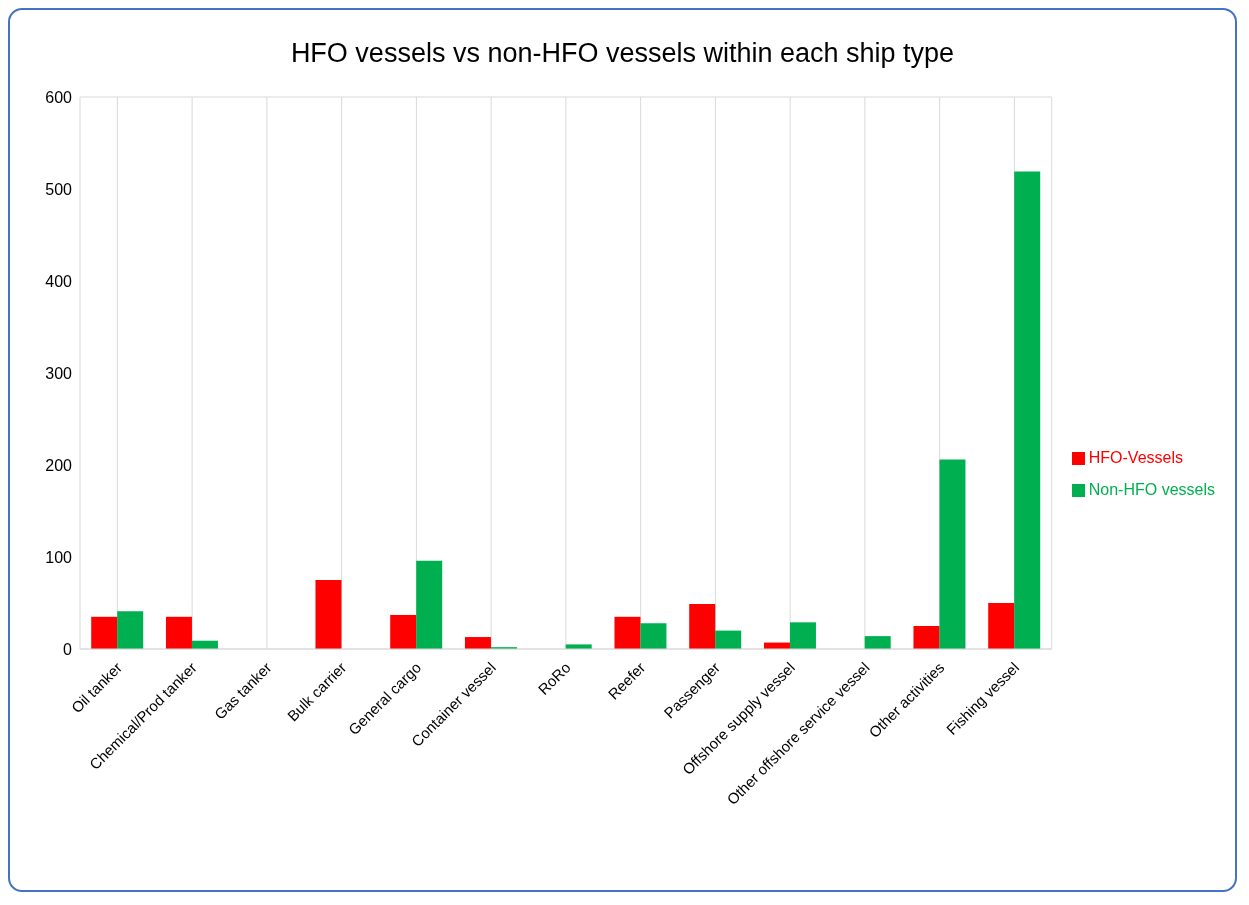 The height and width of the screenshot is (905, 1249). I want to click on y-tick-label: 500, so click(59, 189).